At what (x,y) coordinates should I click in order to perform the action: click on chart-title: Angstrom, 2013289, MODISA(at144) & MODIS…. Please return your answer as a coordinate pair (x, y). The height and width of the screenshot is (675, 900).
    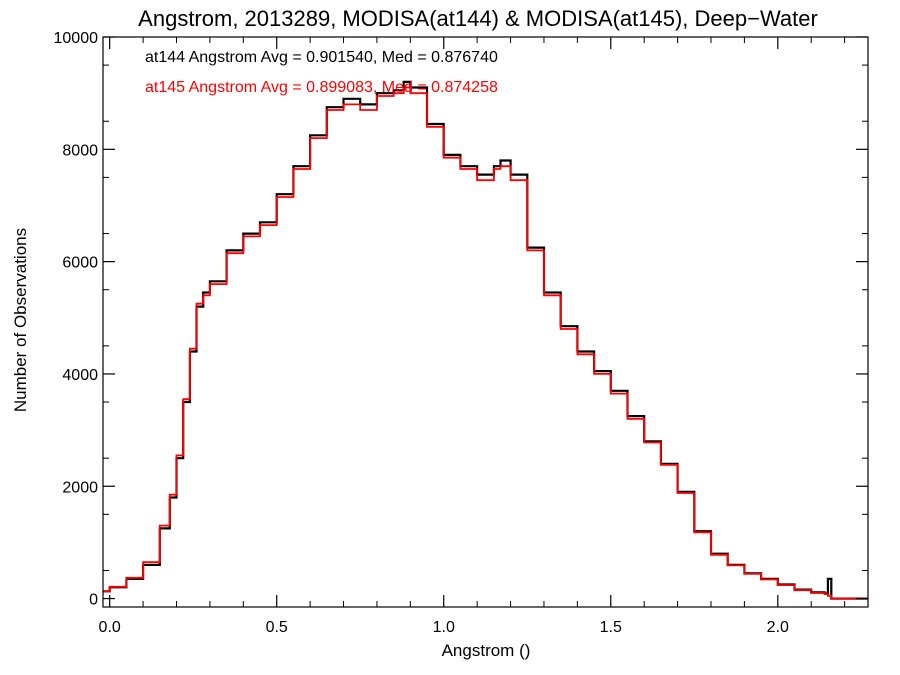
    Looking at the image, I should click on (478, 18).